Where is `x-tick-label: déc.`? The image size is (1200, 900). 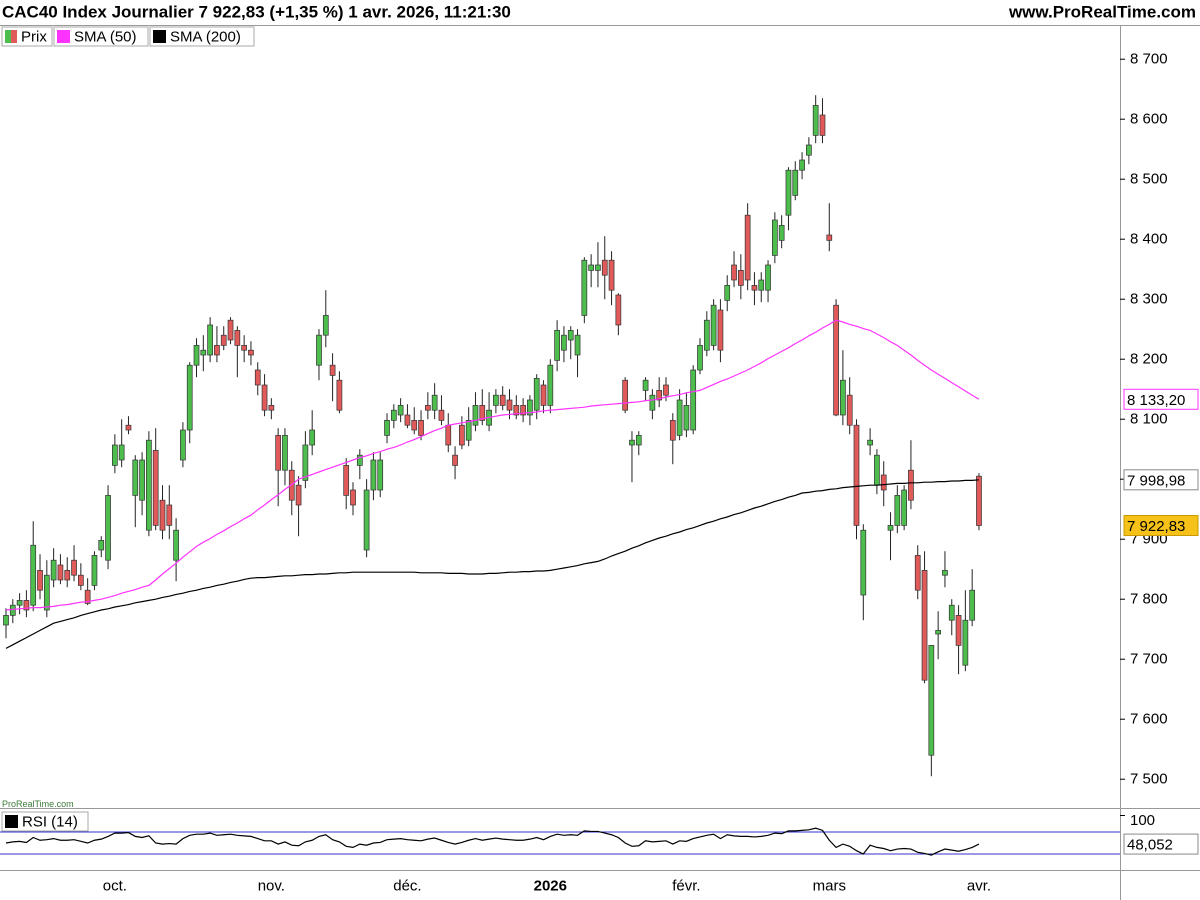
x-tick-label: déc. is located at coordinates (407, 886).